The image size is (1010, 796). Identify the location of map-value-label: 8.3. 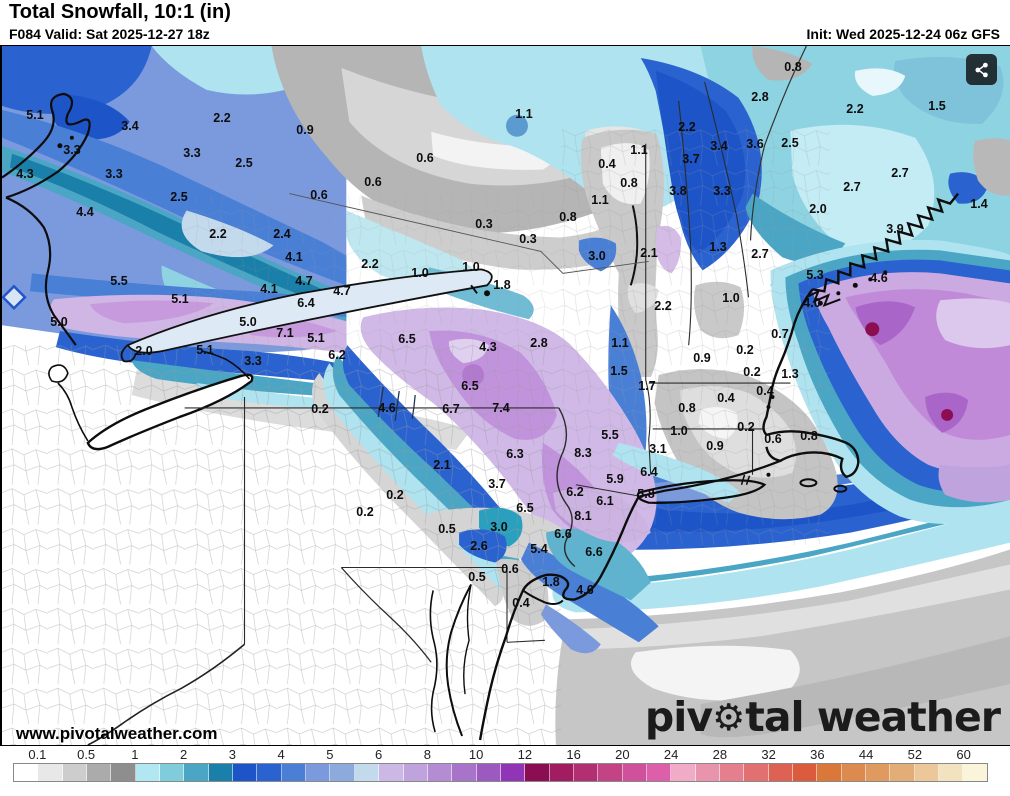
(583, 453).